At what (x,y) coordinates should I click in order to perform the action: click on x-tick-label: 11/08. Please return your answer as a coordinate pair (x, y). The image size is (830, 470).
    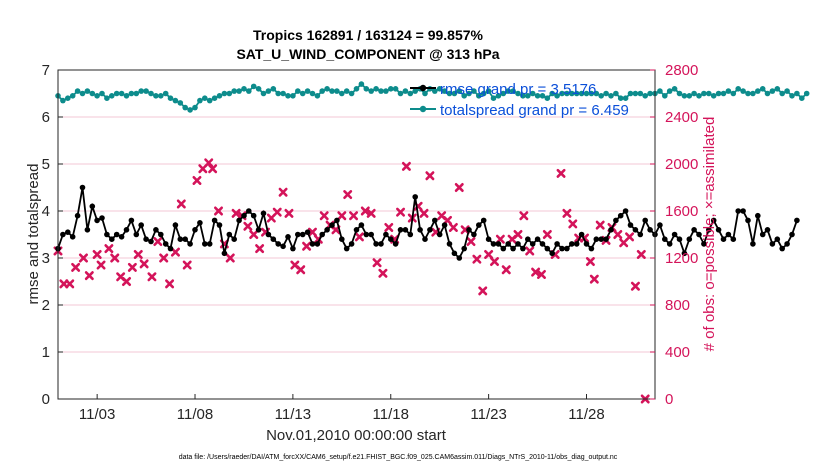
    Looking at the image, I should click on (195, 414).